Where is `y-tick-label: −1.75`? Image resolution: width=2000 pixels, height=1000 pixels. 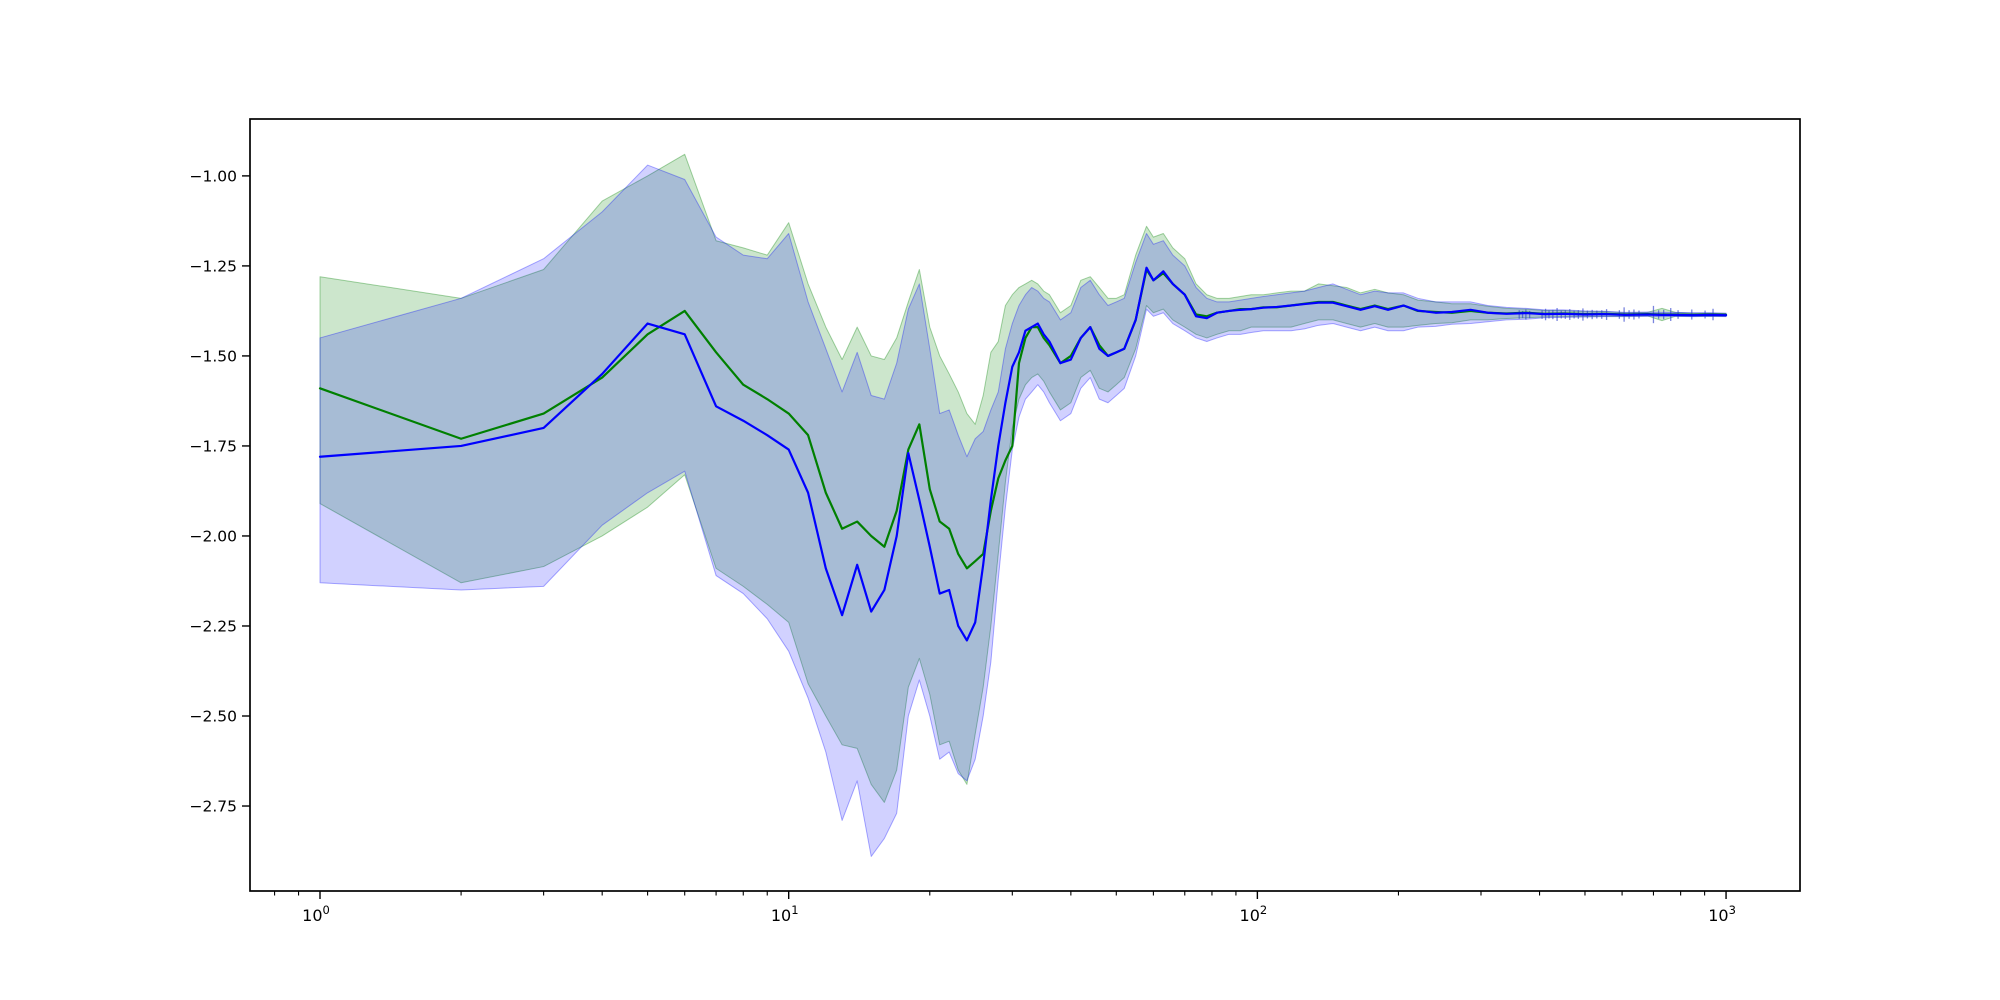
y-tick-label: −1.75 is located at coordinates (214, 446).